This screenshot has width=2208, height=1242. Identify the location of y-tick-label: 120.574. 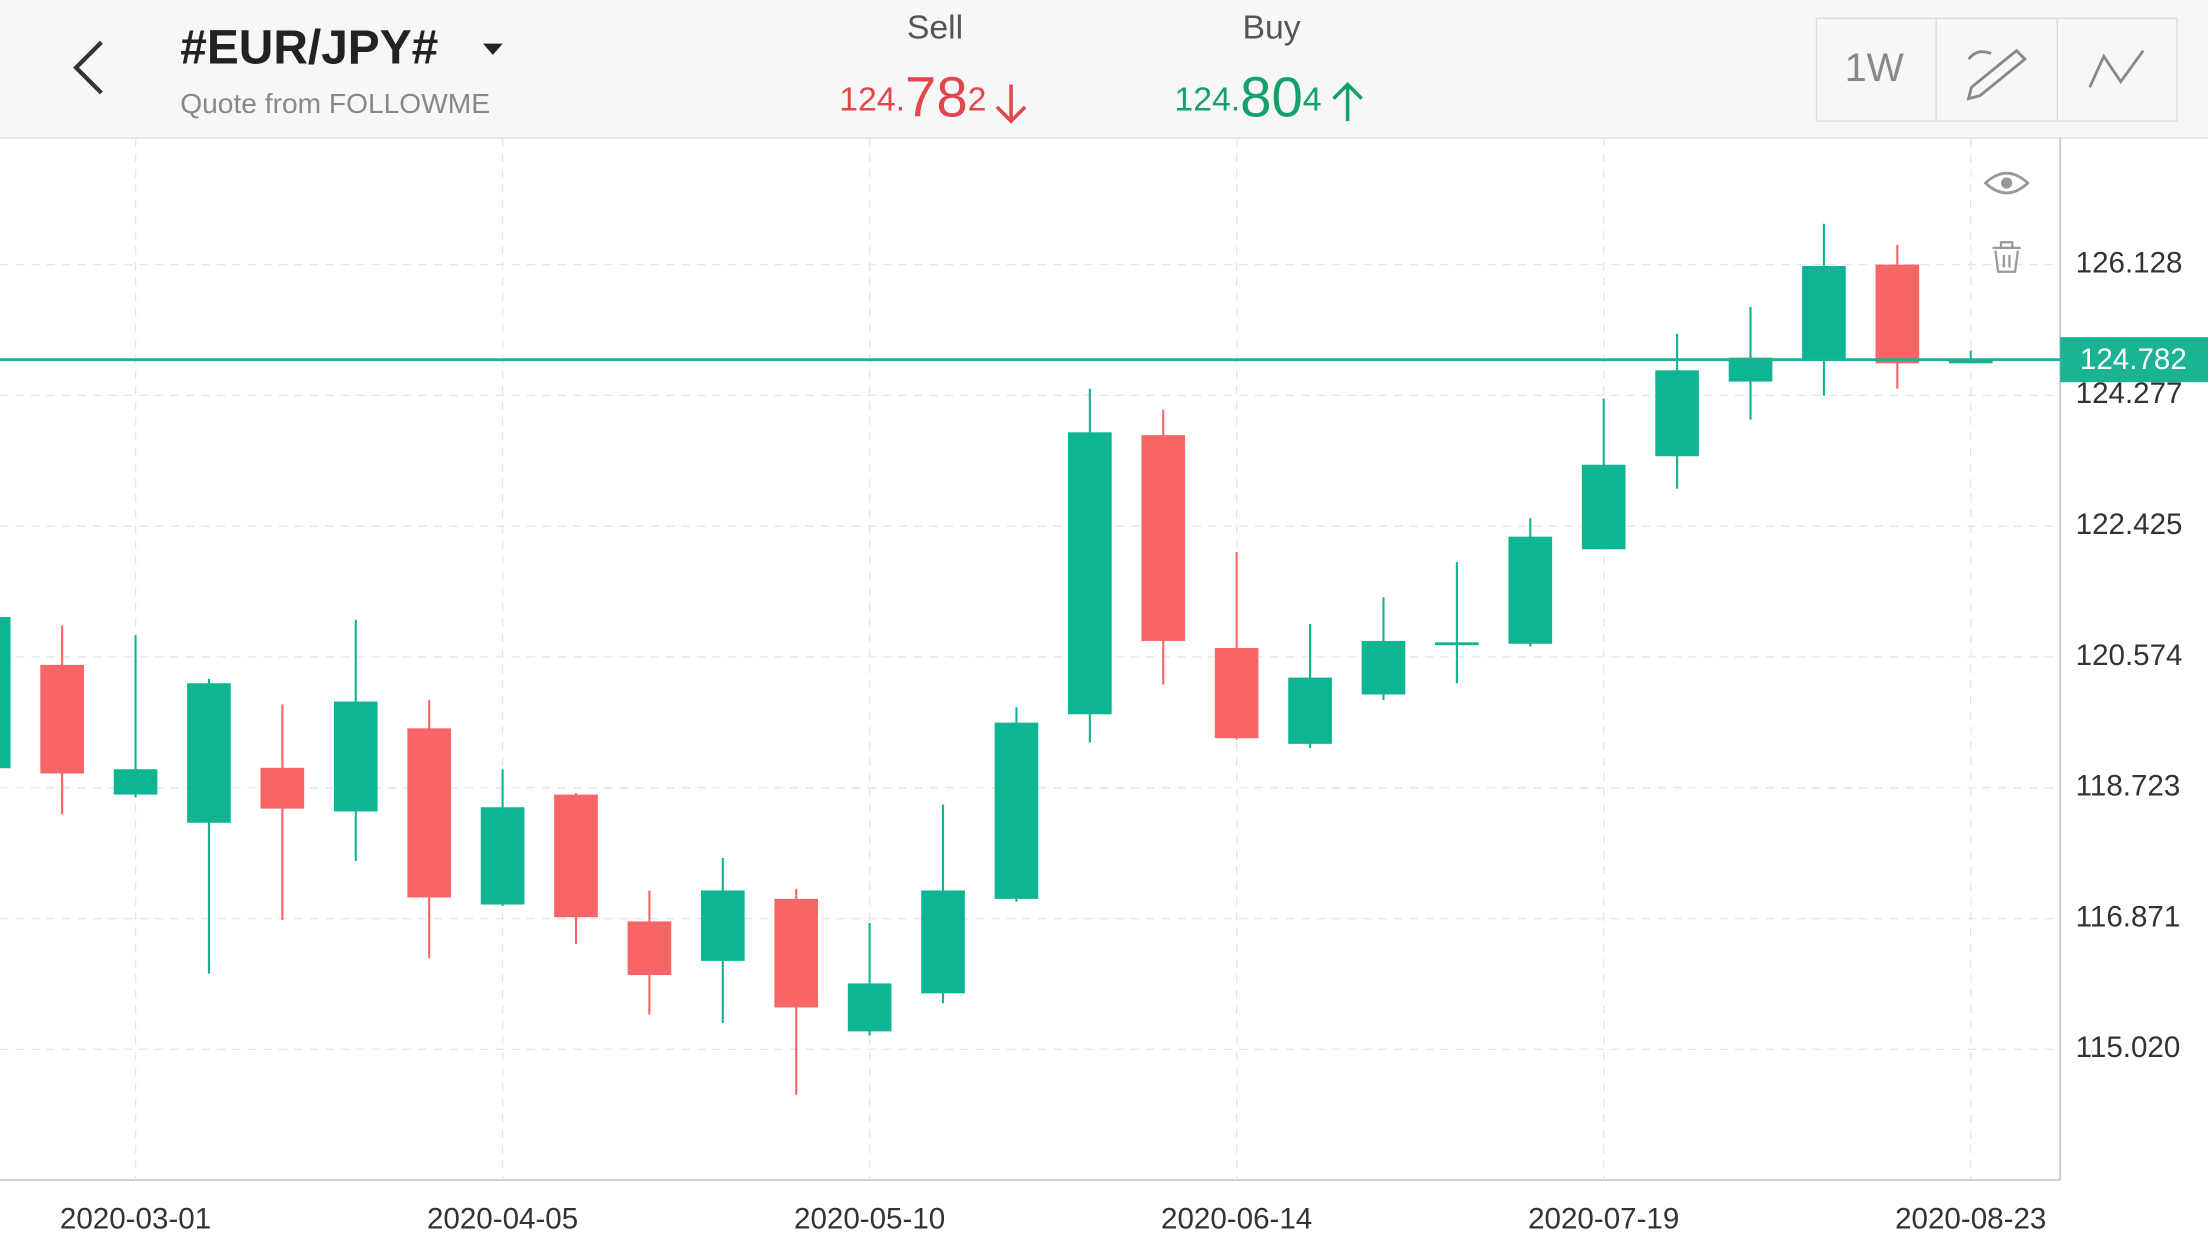
(2129, 655).